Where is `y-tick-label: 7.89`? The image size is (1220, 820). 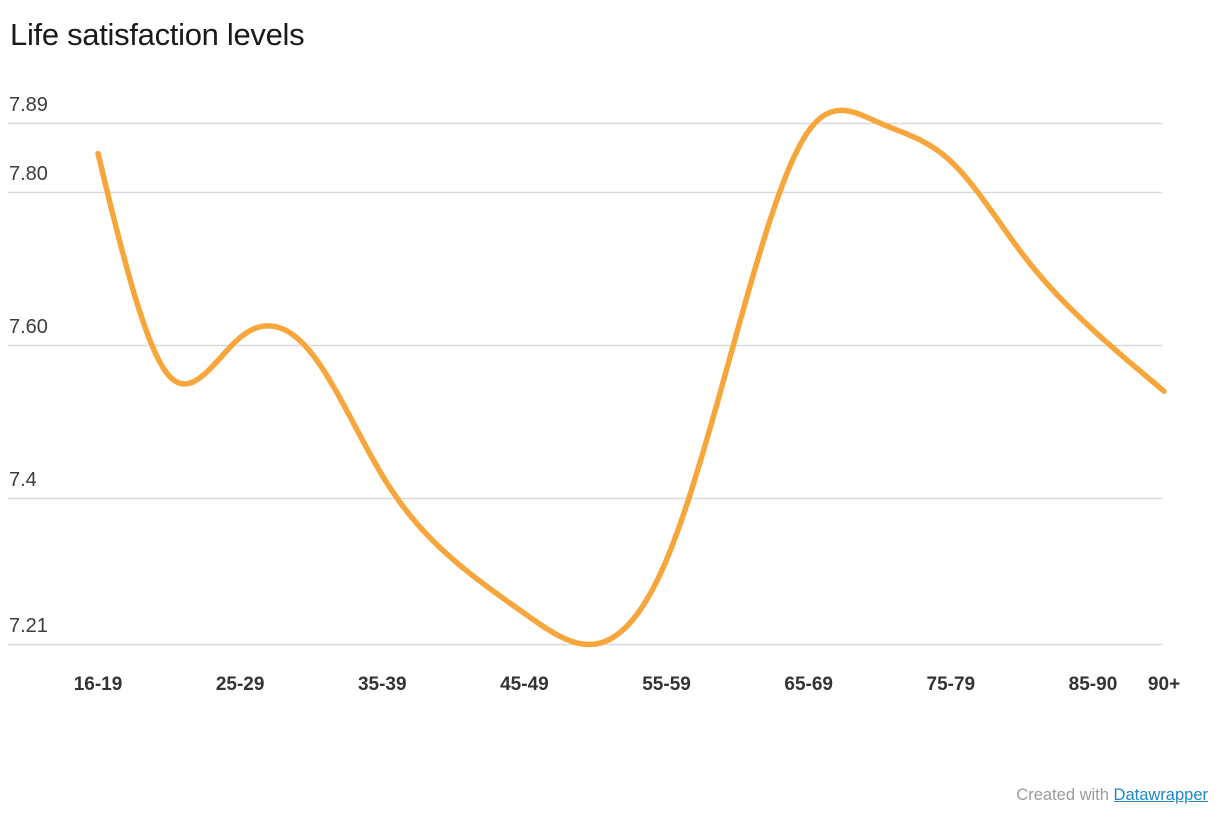 y-tick-label: 7.89 is located at coordinates (28, 104).